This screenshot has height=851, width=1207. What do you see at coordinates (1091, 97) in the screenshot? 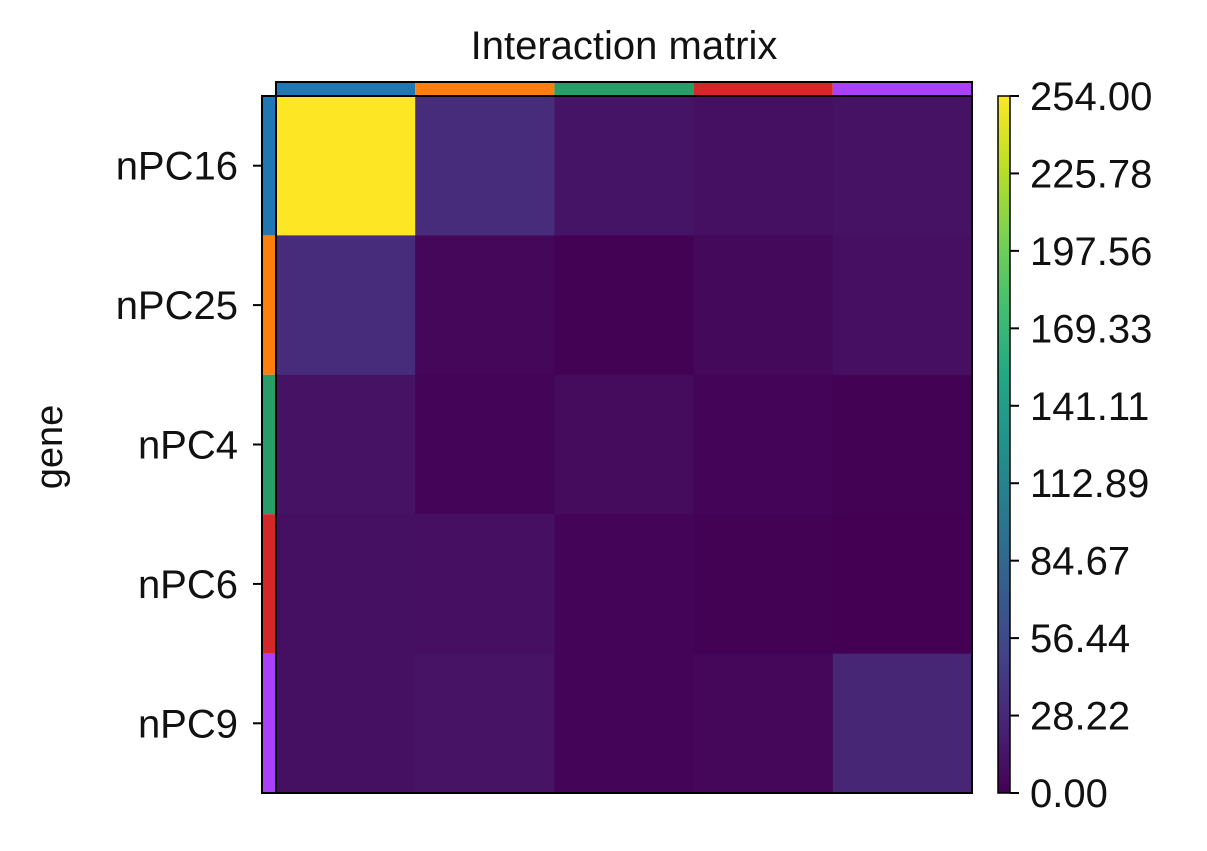
I see `colorbar-tick-label: 254.00` at bounding box center [1091, 97].